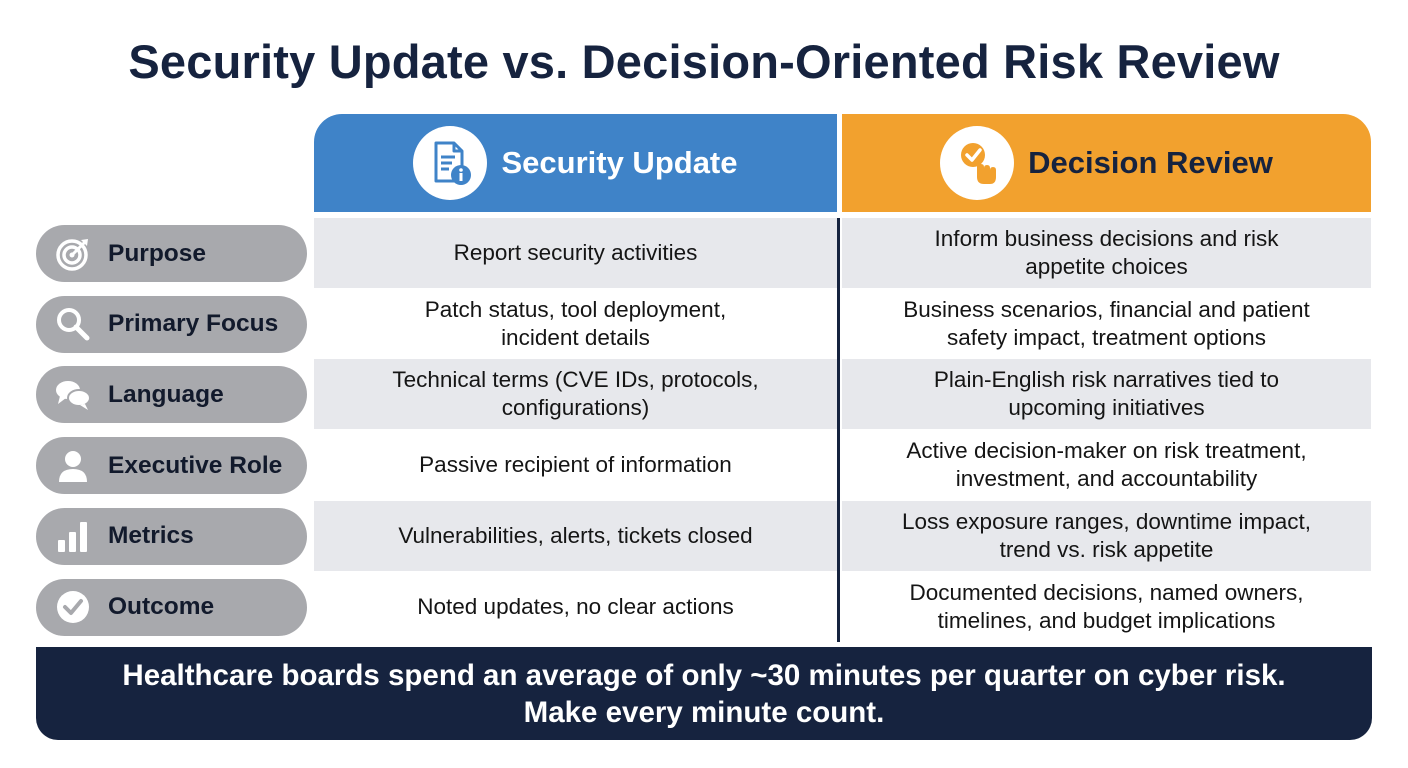 The width and height of the screenshot is (1408, 768). What do you see at coordinates (195, 465) in the screenshot?
I see `row-label: Executive Role` at bounding box center [195, 465].